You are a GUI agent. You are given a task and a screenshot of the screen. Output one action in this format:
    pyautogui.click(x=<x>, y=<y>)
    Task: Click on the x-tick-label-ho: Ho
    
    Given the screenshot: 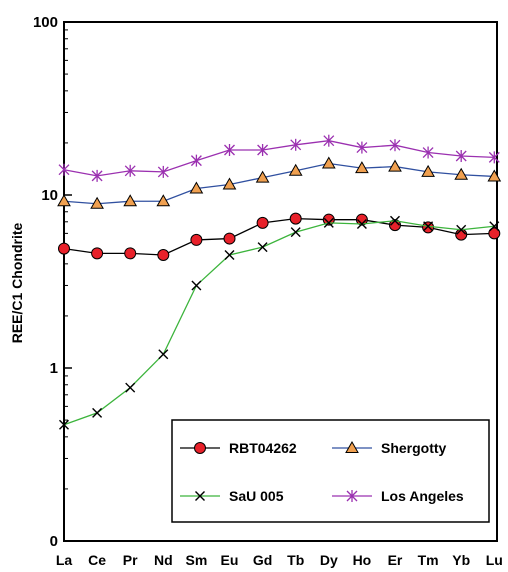 What is the action you would take?
    pyautogui.click(x=362, y=560)
    